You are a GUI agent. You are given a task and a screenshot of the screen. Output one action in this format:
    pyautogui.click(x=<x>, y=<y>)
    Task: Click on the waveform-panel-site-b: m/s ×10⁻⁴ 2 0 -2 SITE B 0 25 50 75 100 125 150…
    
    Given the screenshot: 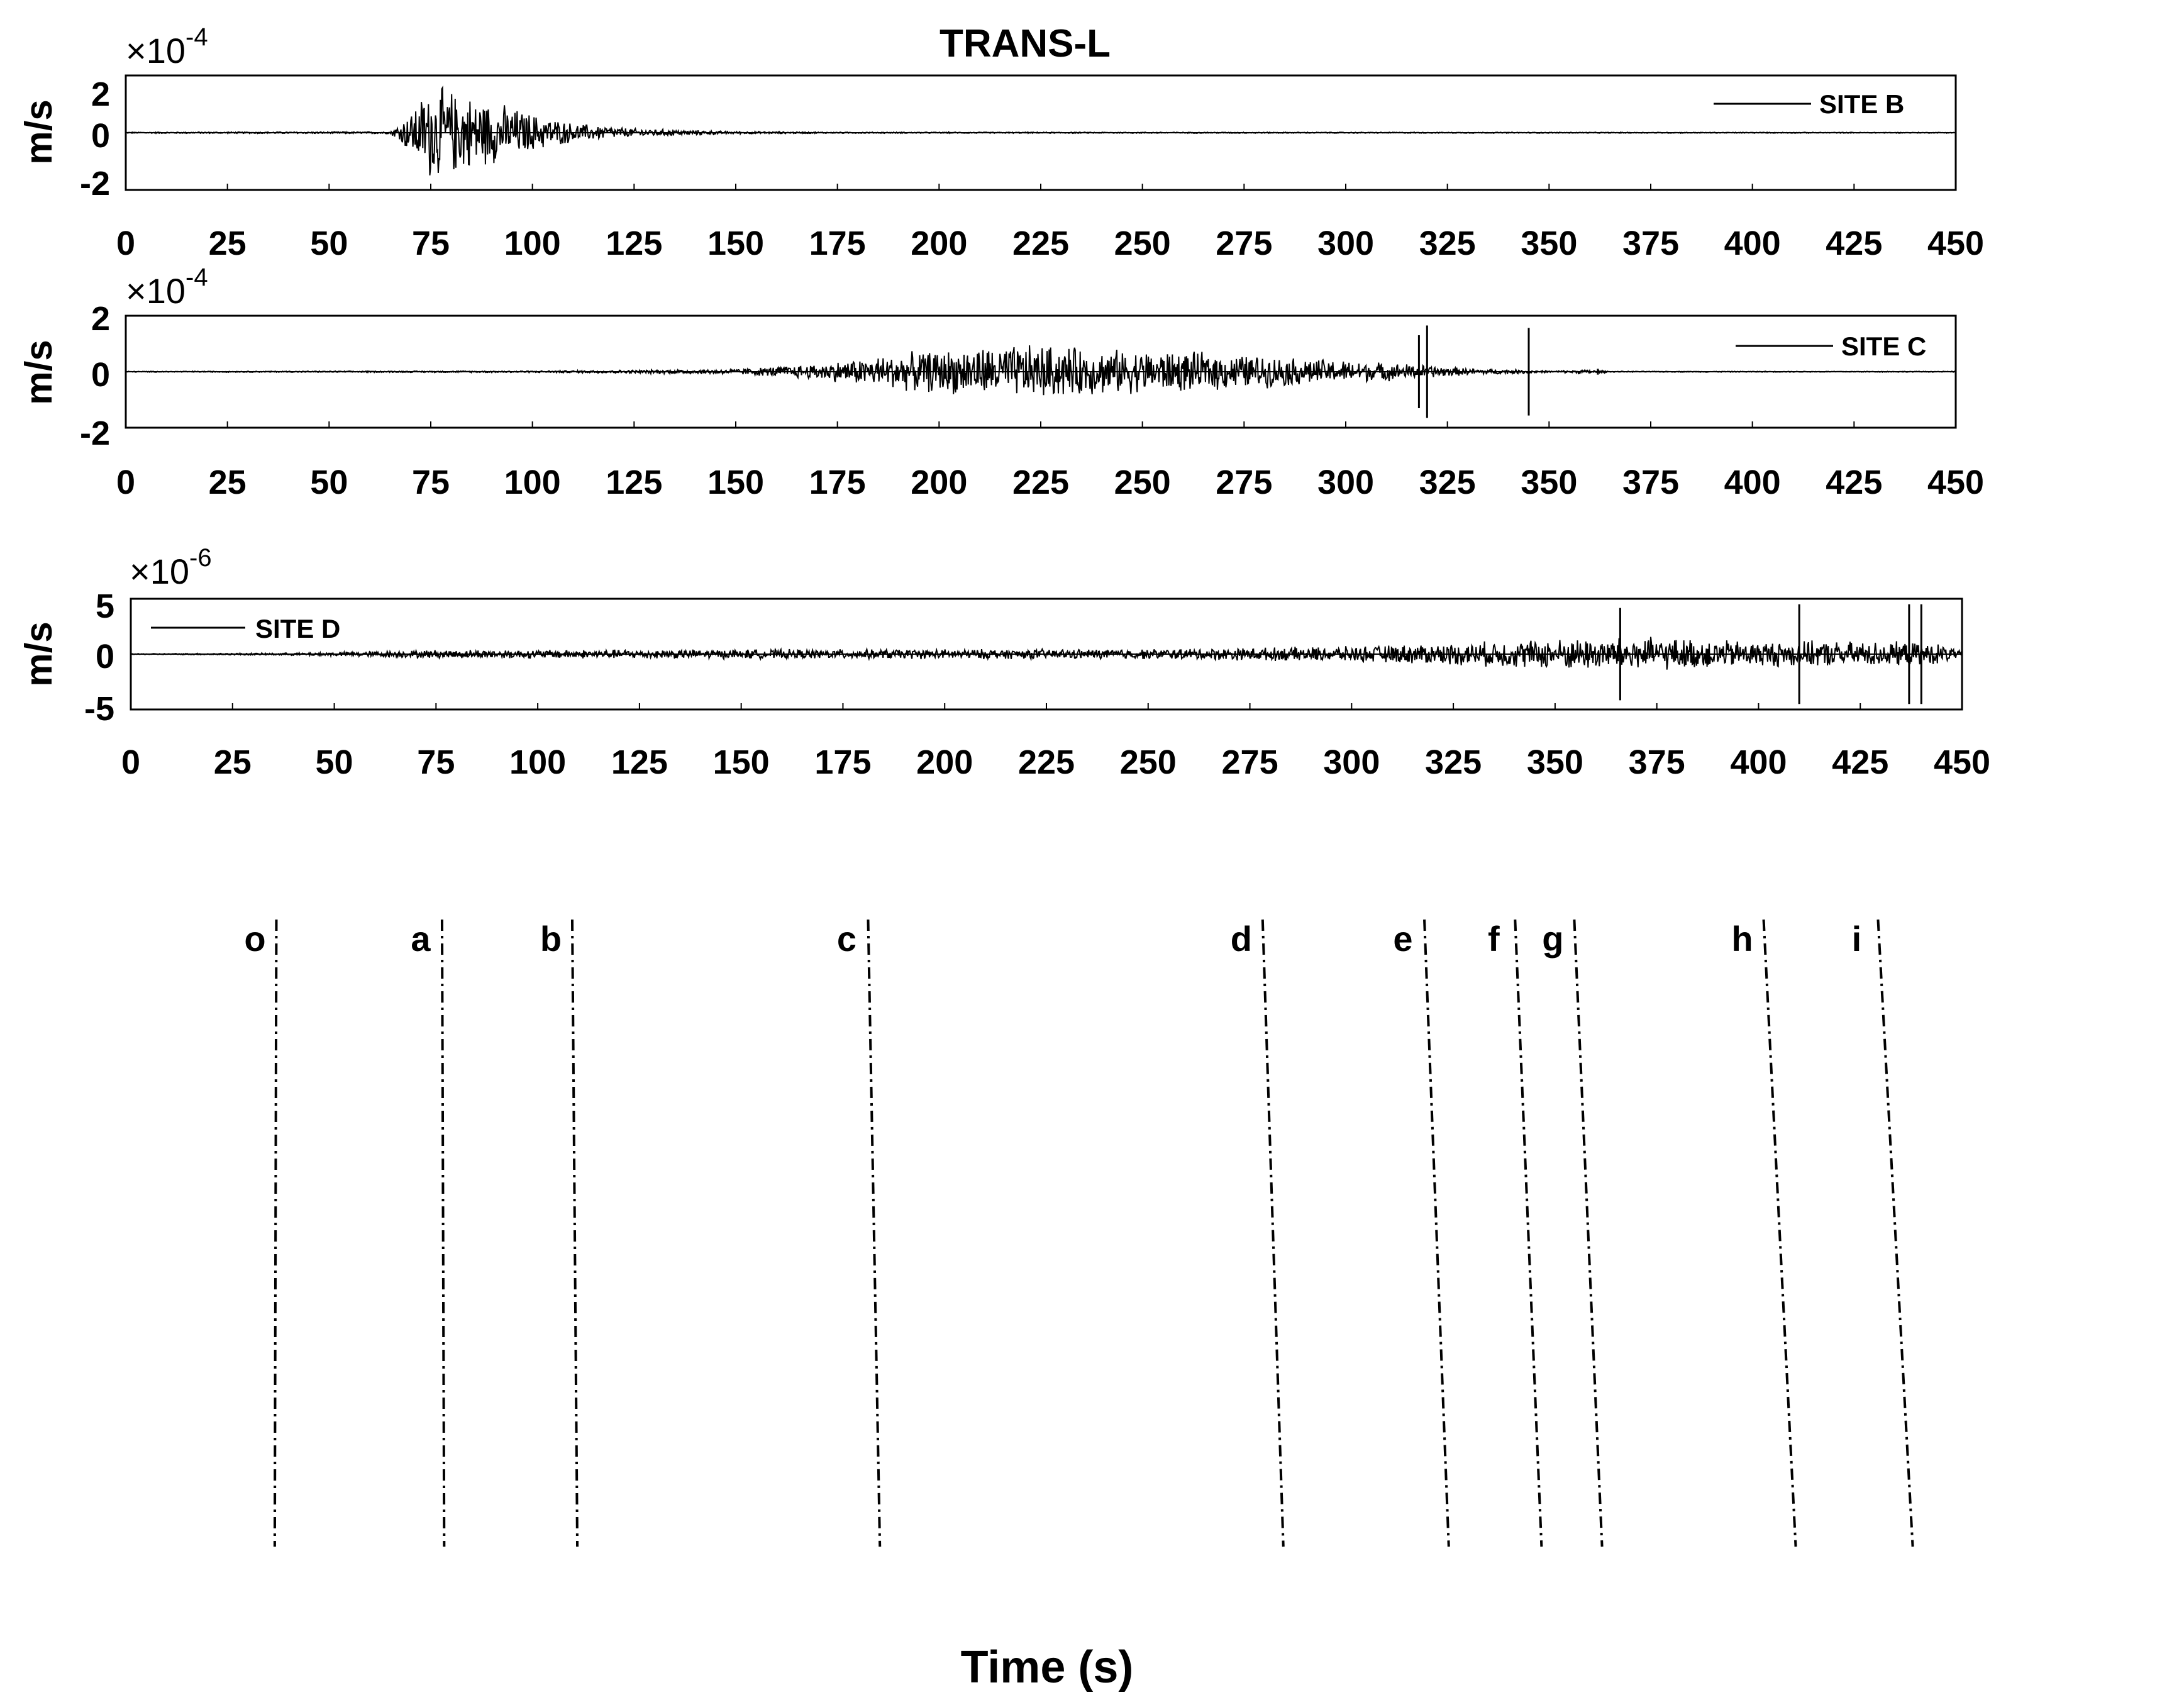 What is the action you would take?
    pyautogui.click(x=1001, y=142)
    